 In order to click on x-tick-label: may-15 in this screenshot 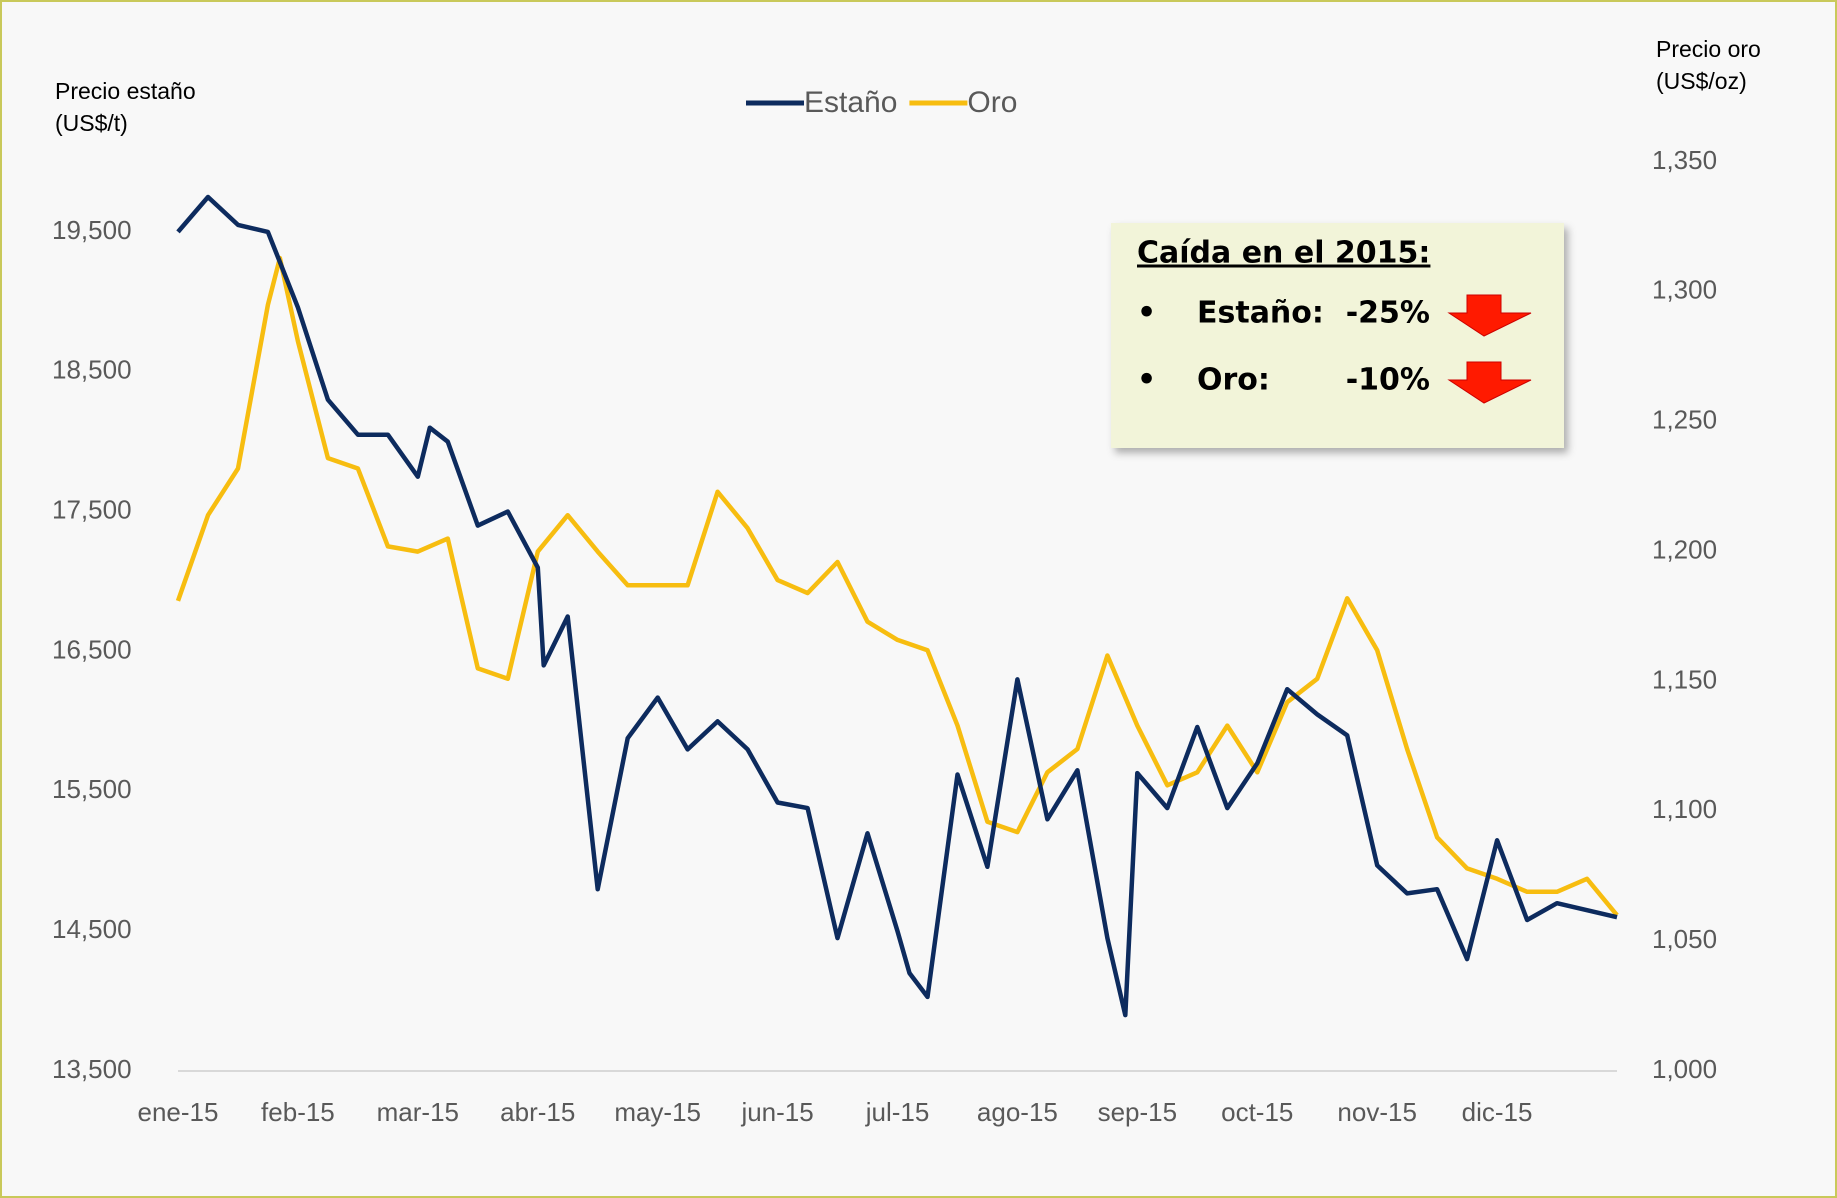, I will do `click(657, 1112)`.